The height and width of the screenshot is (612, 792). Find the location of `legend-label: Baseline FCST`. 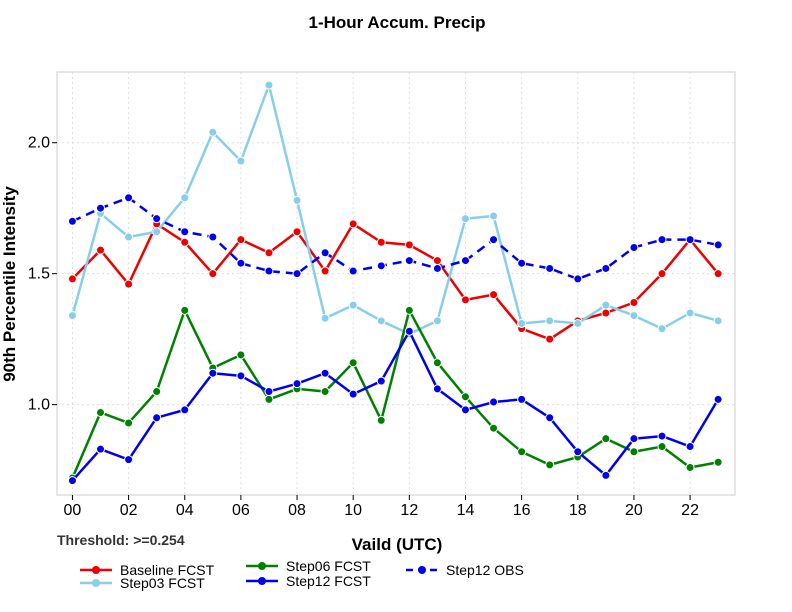

legend-label: Baseline FCST is located at coordinates (167, 570).